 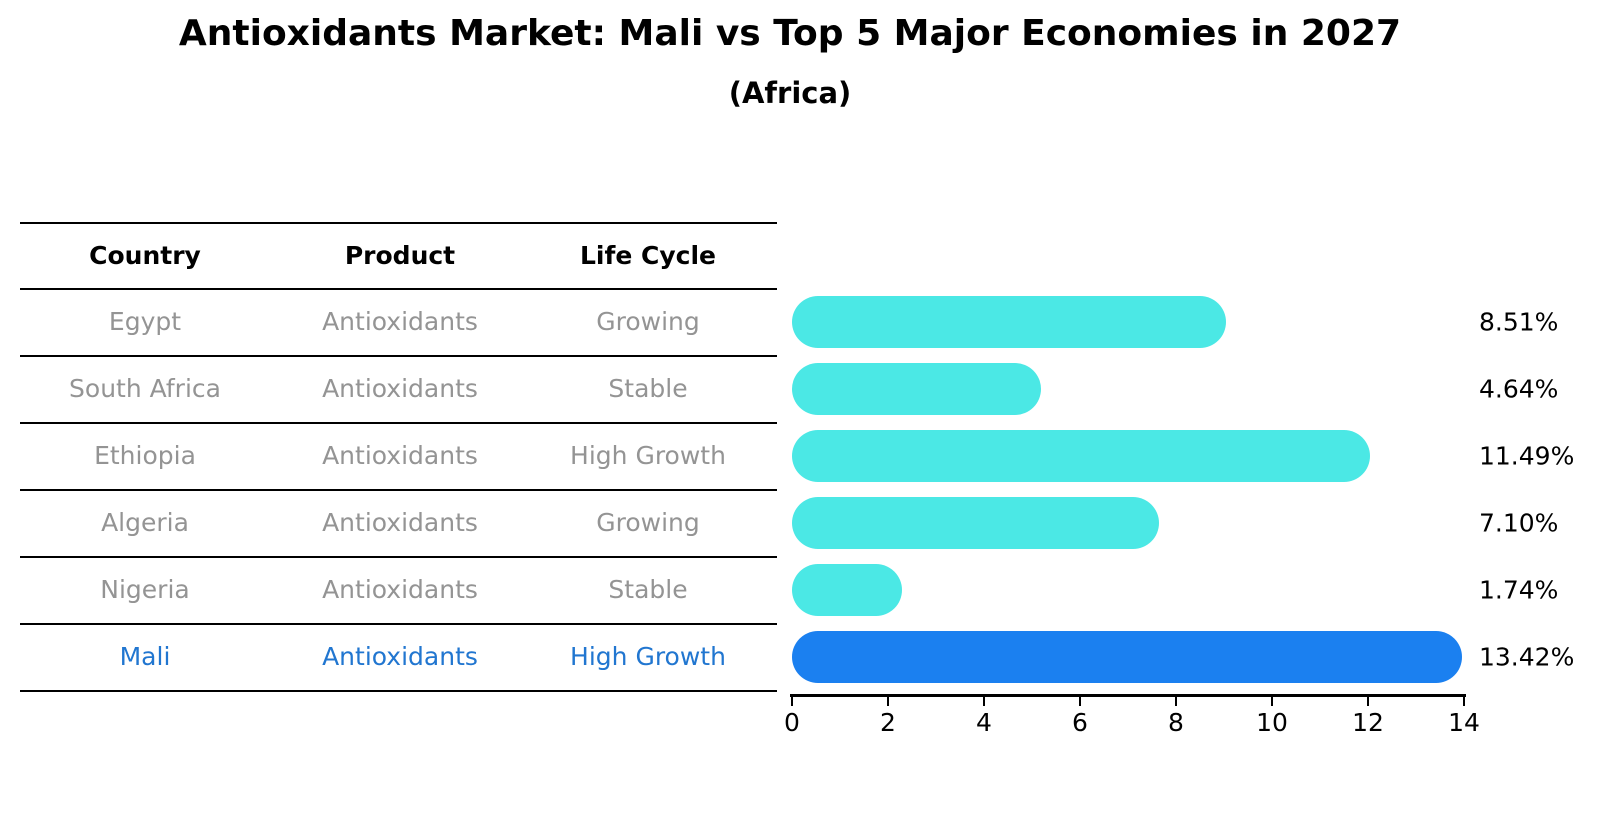 I want to click on cell-country: Egypt, so click(x=145, y=321).